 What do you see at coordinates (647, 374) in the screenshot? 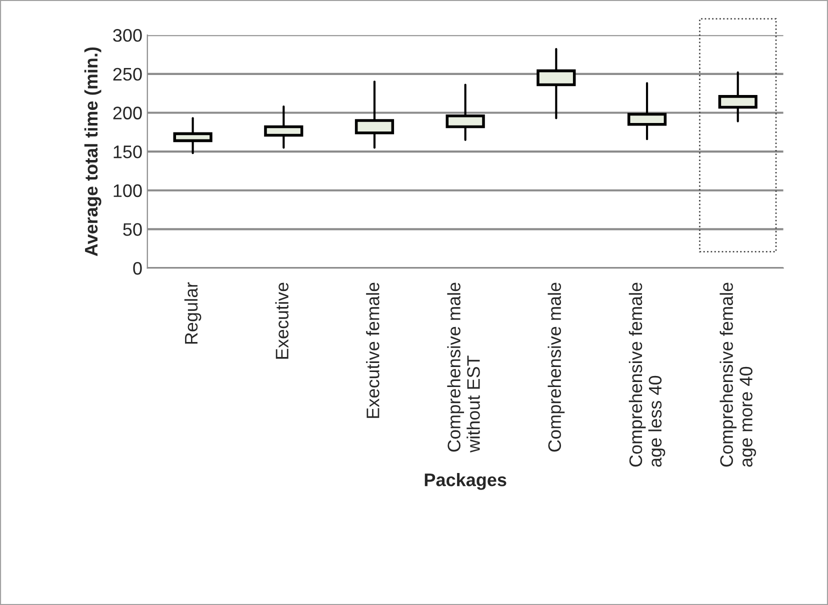
I see `x-tick-label: Comprehensive female age less 40` at bounding box center [647, 374].